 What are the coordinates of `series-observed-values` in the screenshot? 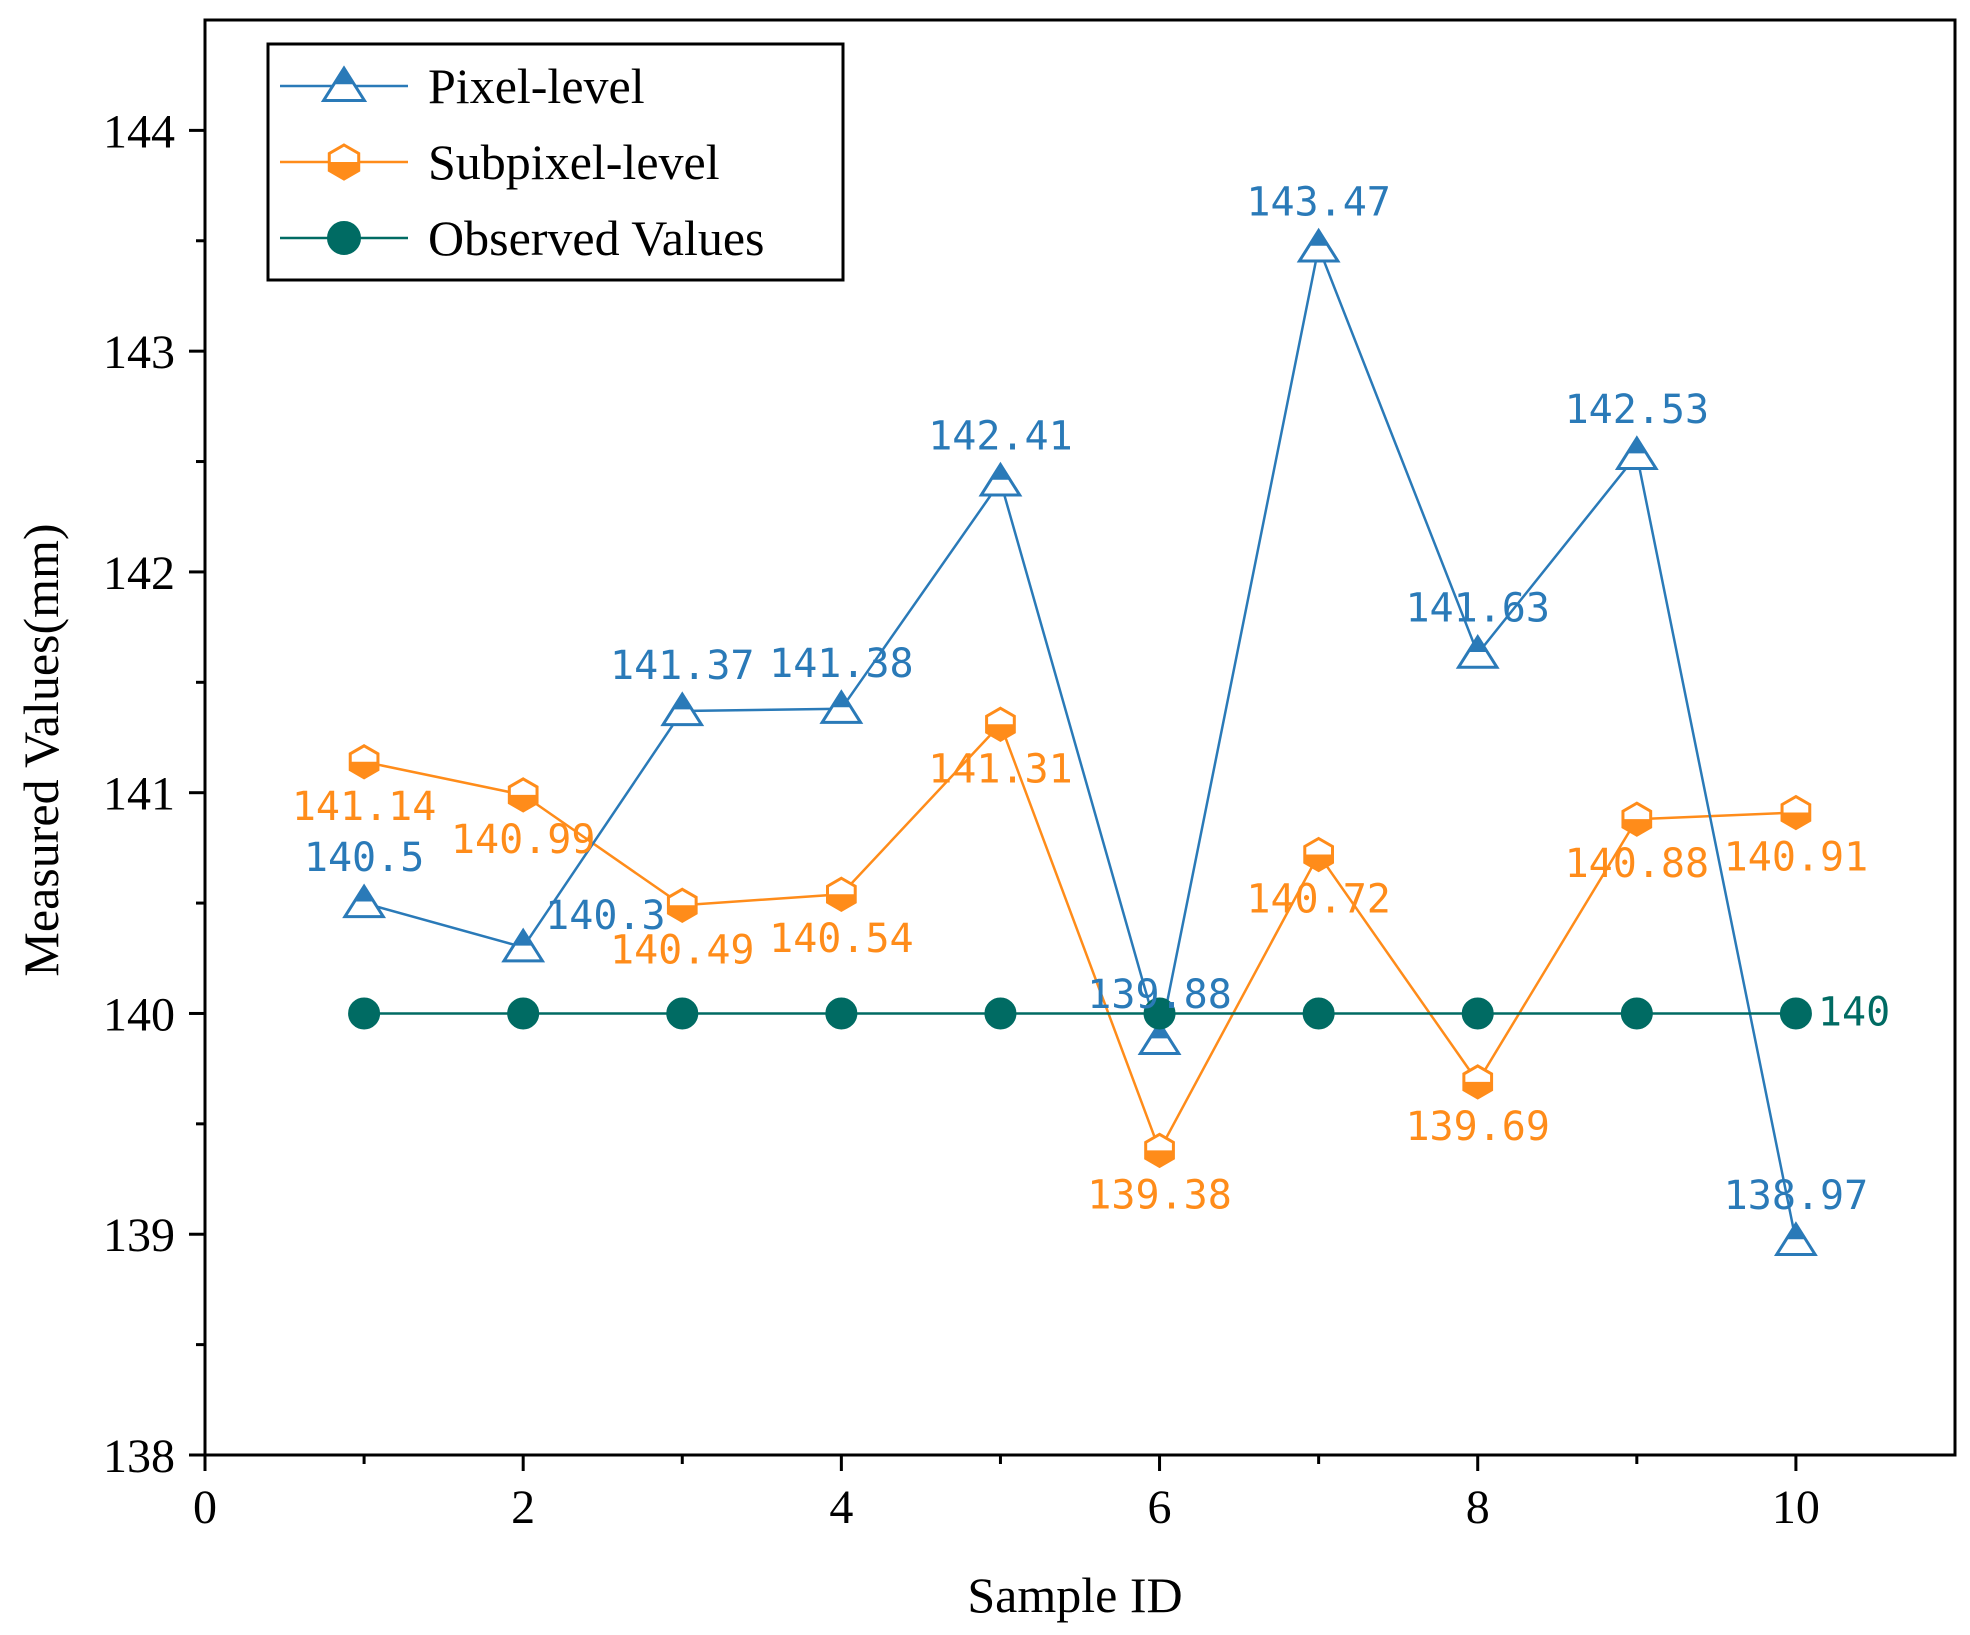 It's located at (1080, 1013).